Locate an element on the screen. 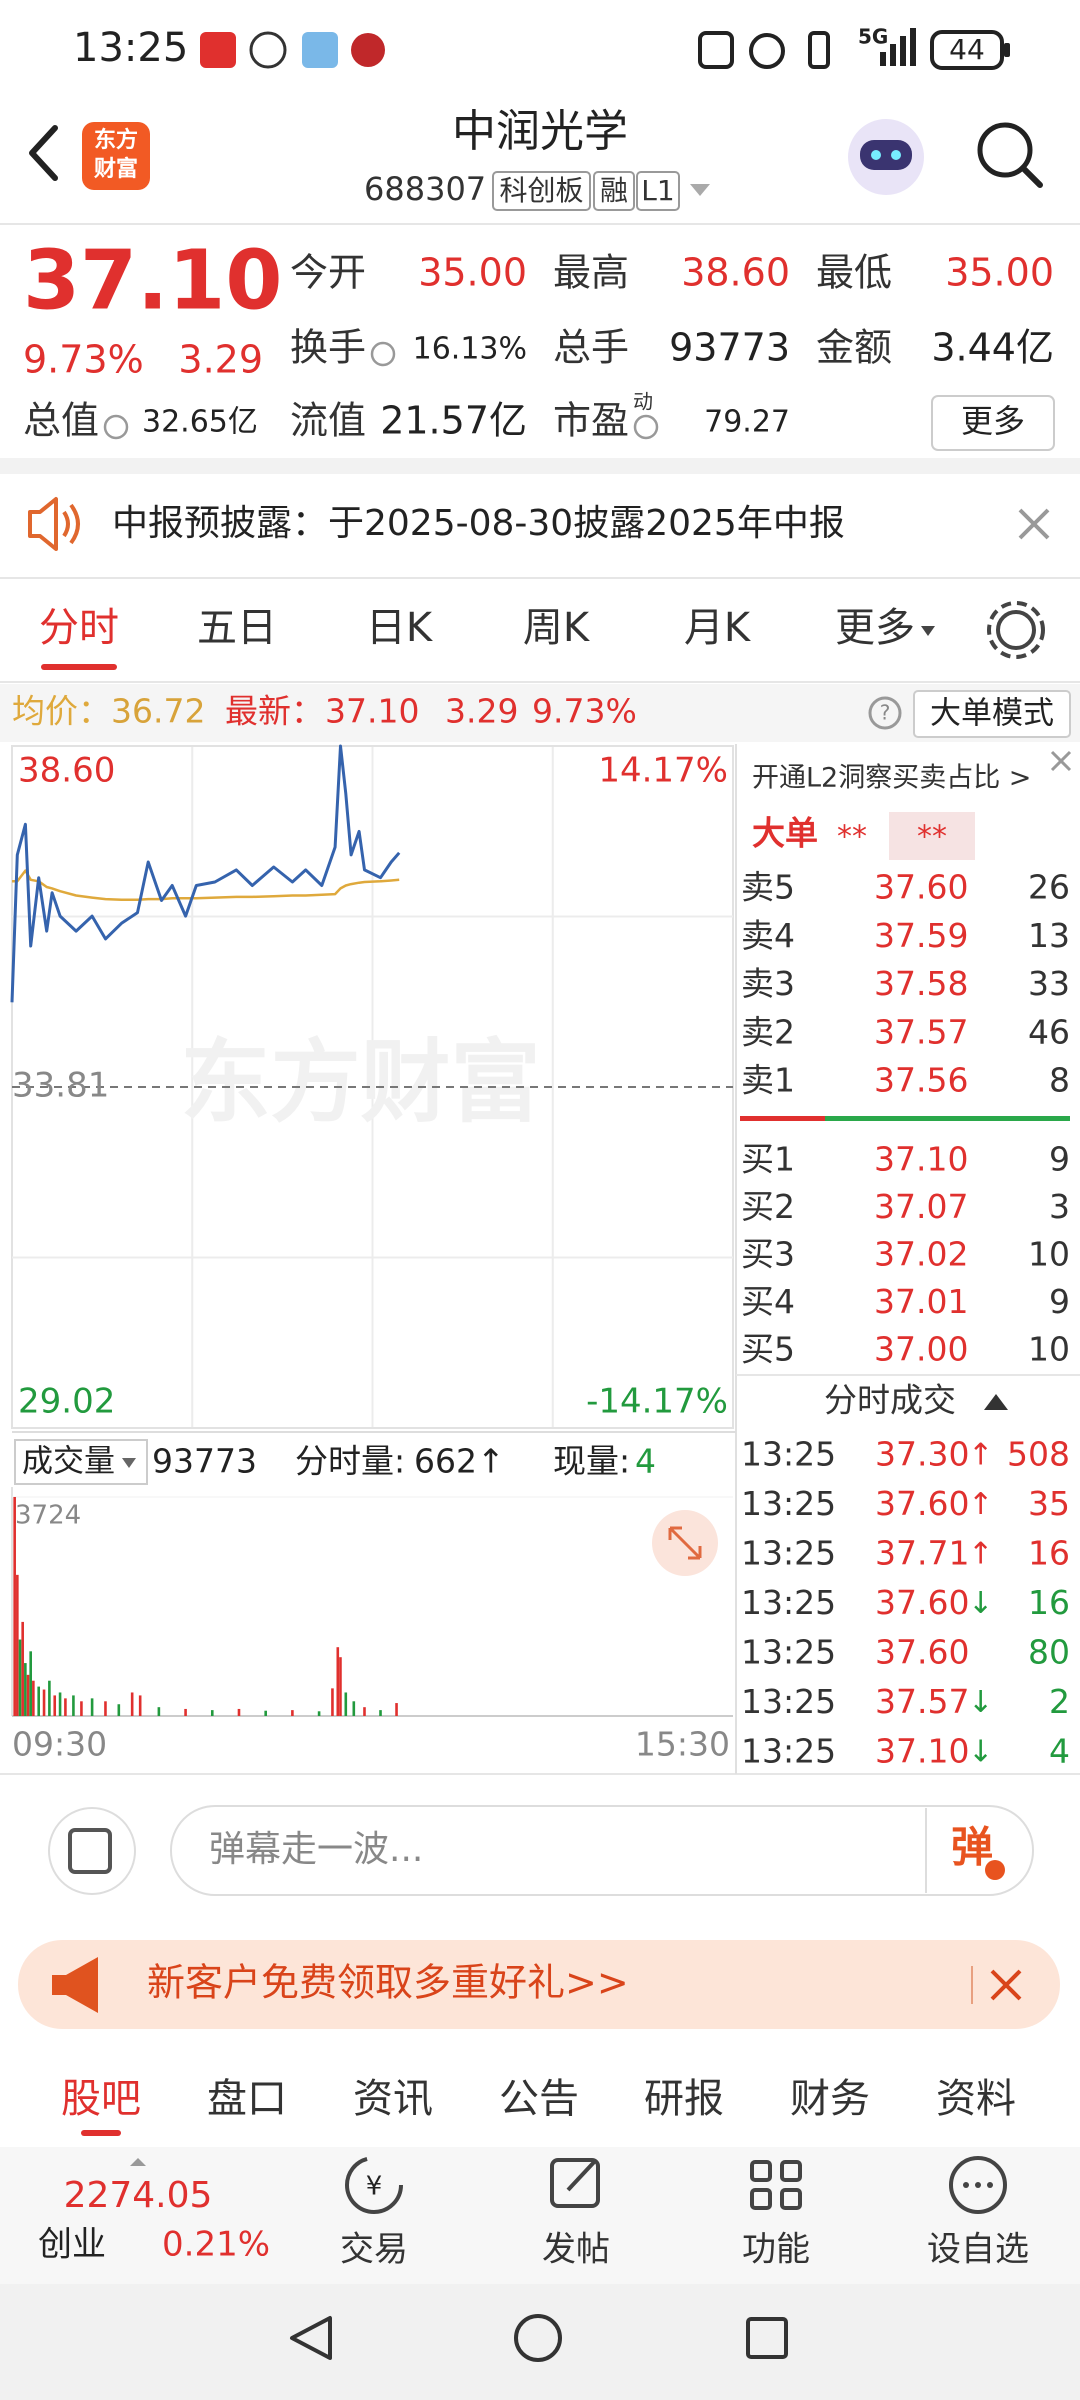  sort-arrow is located at coordinates (996, 1402).